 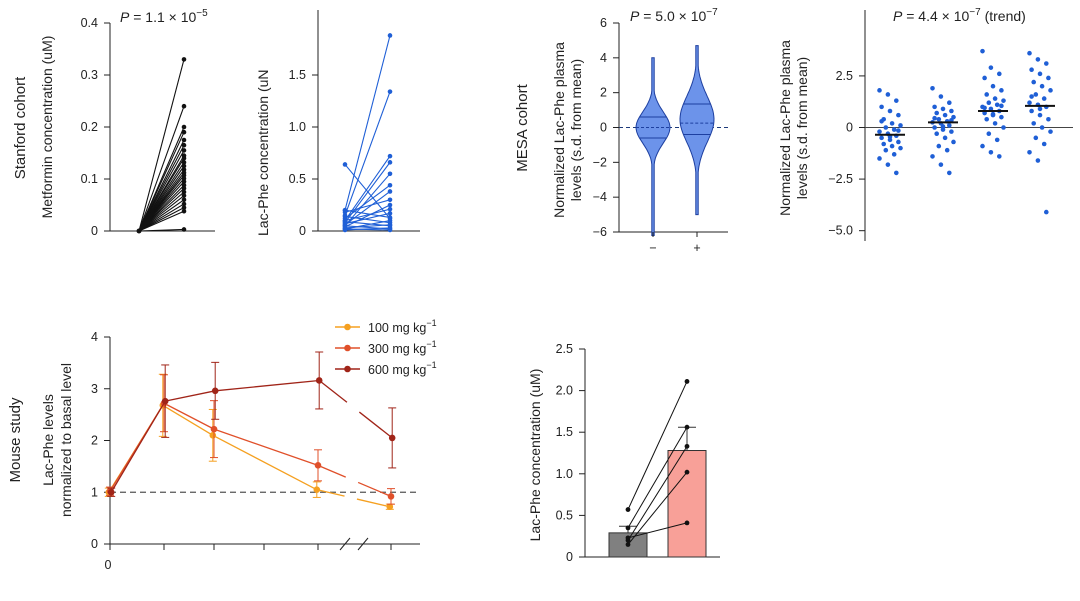 What do you see at coordinates (898, 16) in the screenshot?
I see `trend-p-value-p: P` at bounding box center [898, 16].